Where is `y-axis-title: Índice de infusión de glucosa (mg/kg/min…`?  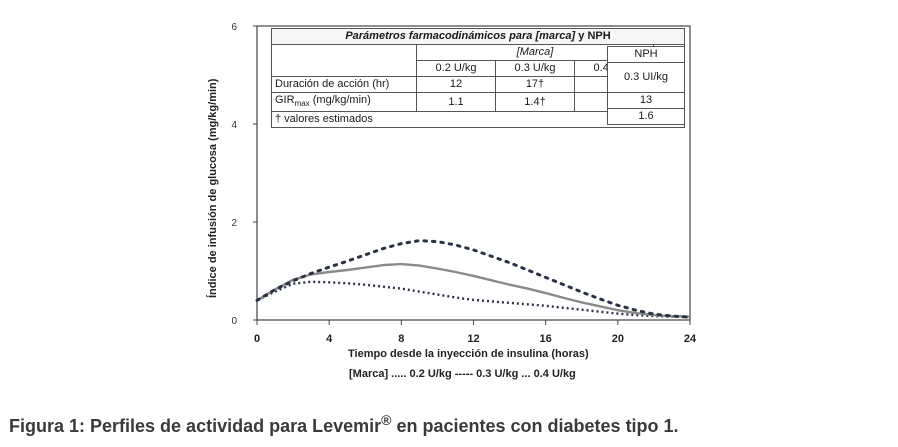 y-axis-title: Índice de infusión de glucosa (mg/kg/min… is located at coordinates (213, 188).